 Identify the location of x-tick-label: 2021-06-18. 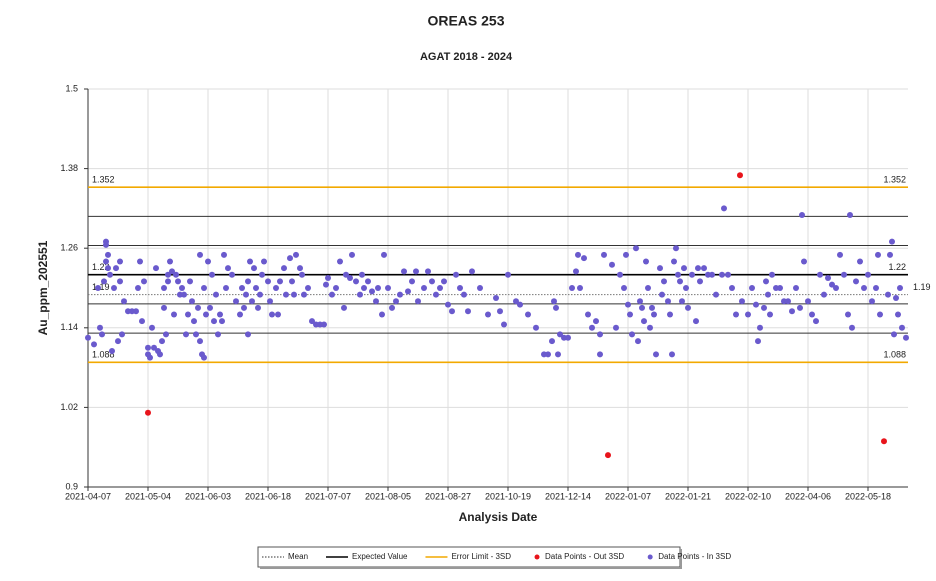
(268, 496).